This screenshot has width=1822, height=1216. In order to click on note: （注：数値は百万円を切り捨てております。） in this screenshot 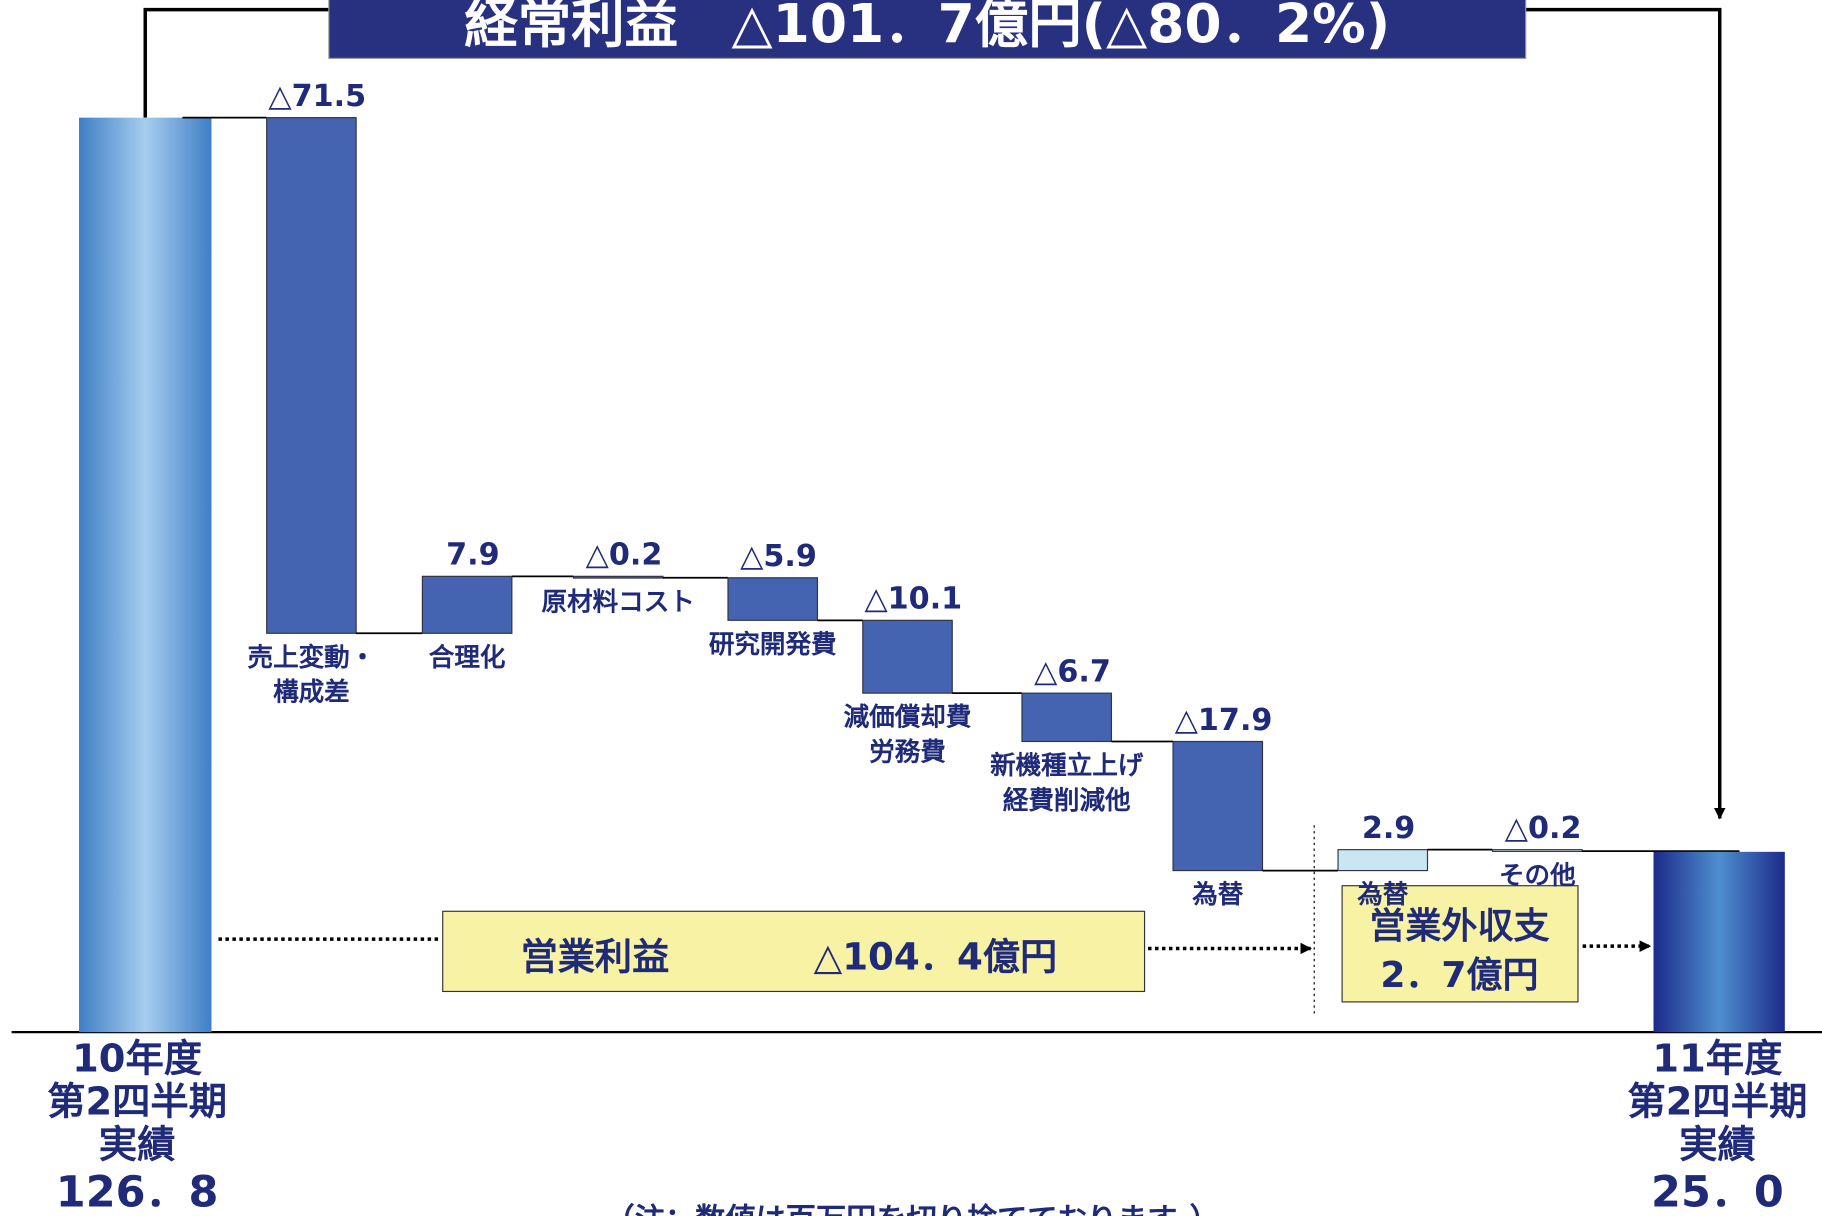, I will do `click(912, 1209)`.